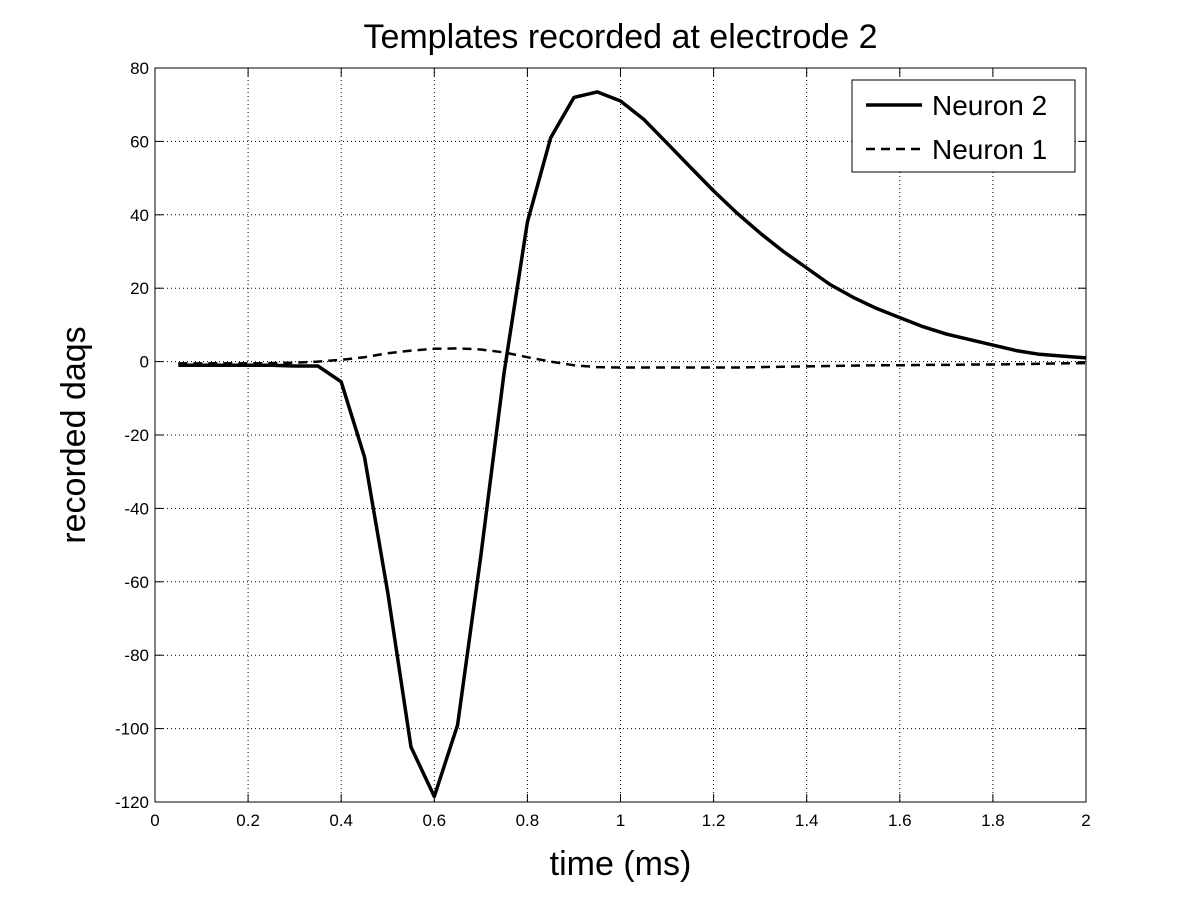 The width and height of the screenshot is (1200, 901). Describe the element at coordinates (74, 434) in the screenshot. I see `y-axis-title: recorded daqs` at that location.